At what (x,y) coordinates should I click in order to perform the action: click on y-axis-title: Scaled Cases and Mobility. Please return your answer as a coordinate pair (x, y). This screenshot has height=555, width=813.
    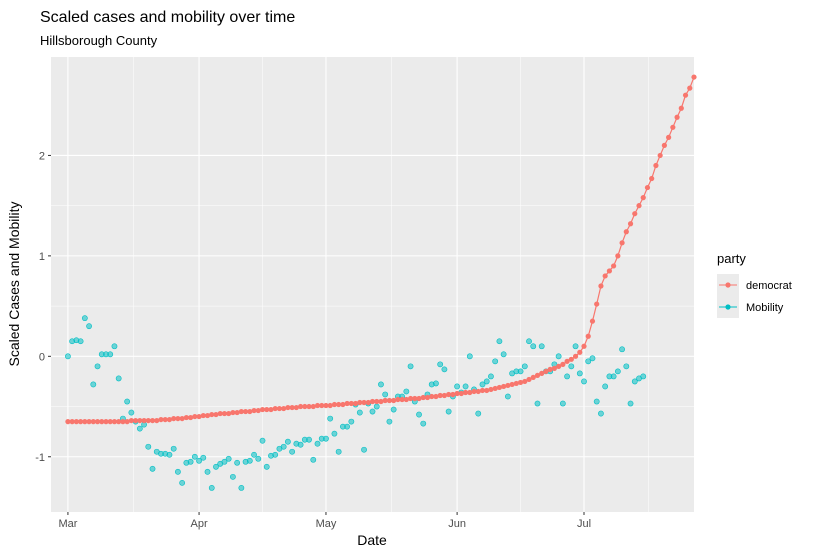
    Looking at the image, I should click on (14, 284).